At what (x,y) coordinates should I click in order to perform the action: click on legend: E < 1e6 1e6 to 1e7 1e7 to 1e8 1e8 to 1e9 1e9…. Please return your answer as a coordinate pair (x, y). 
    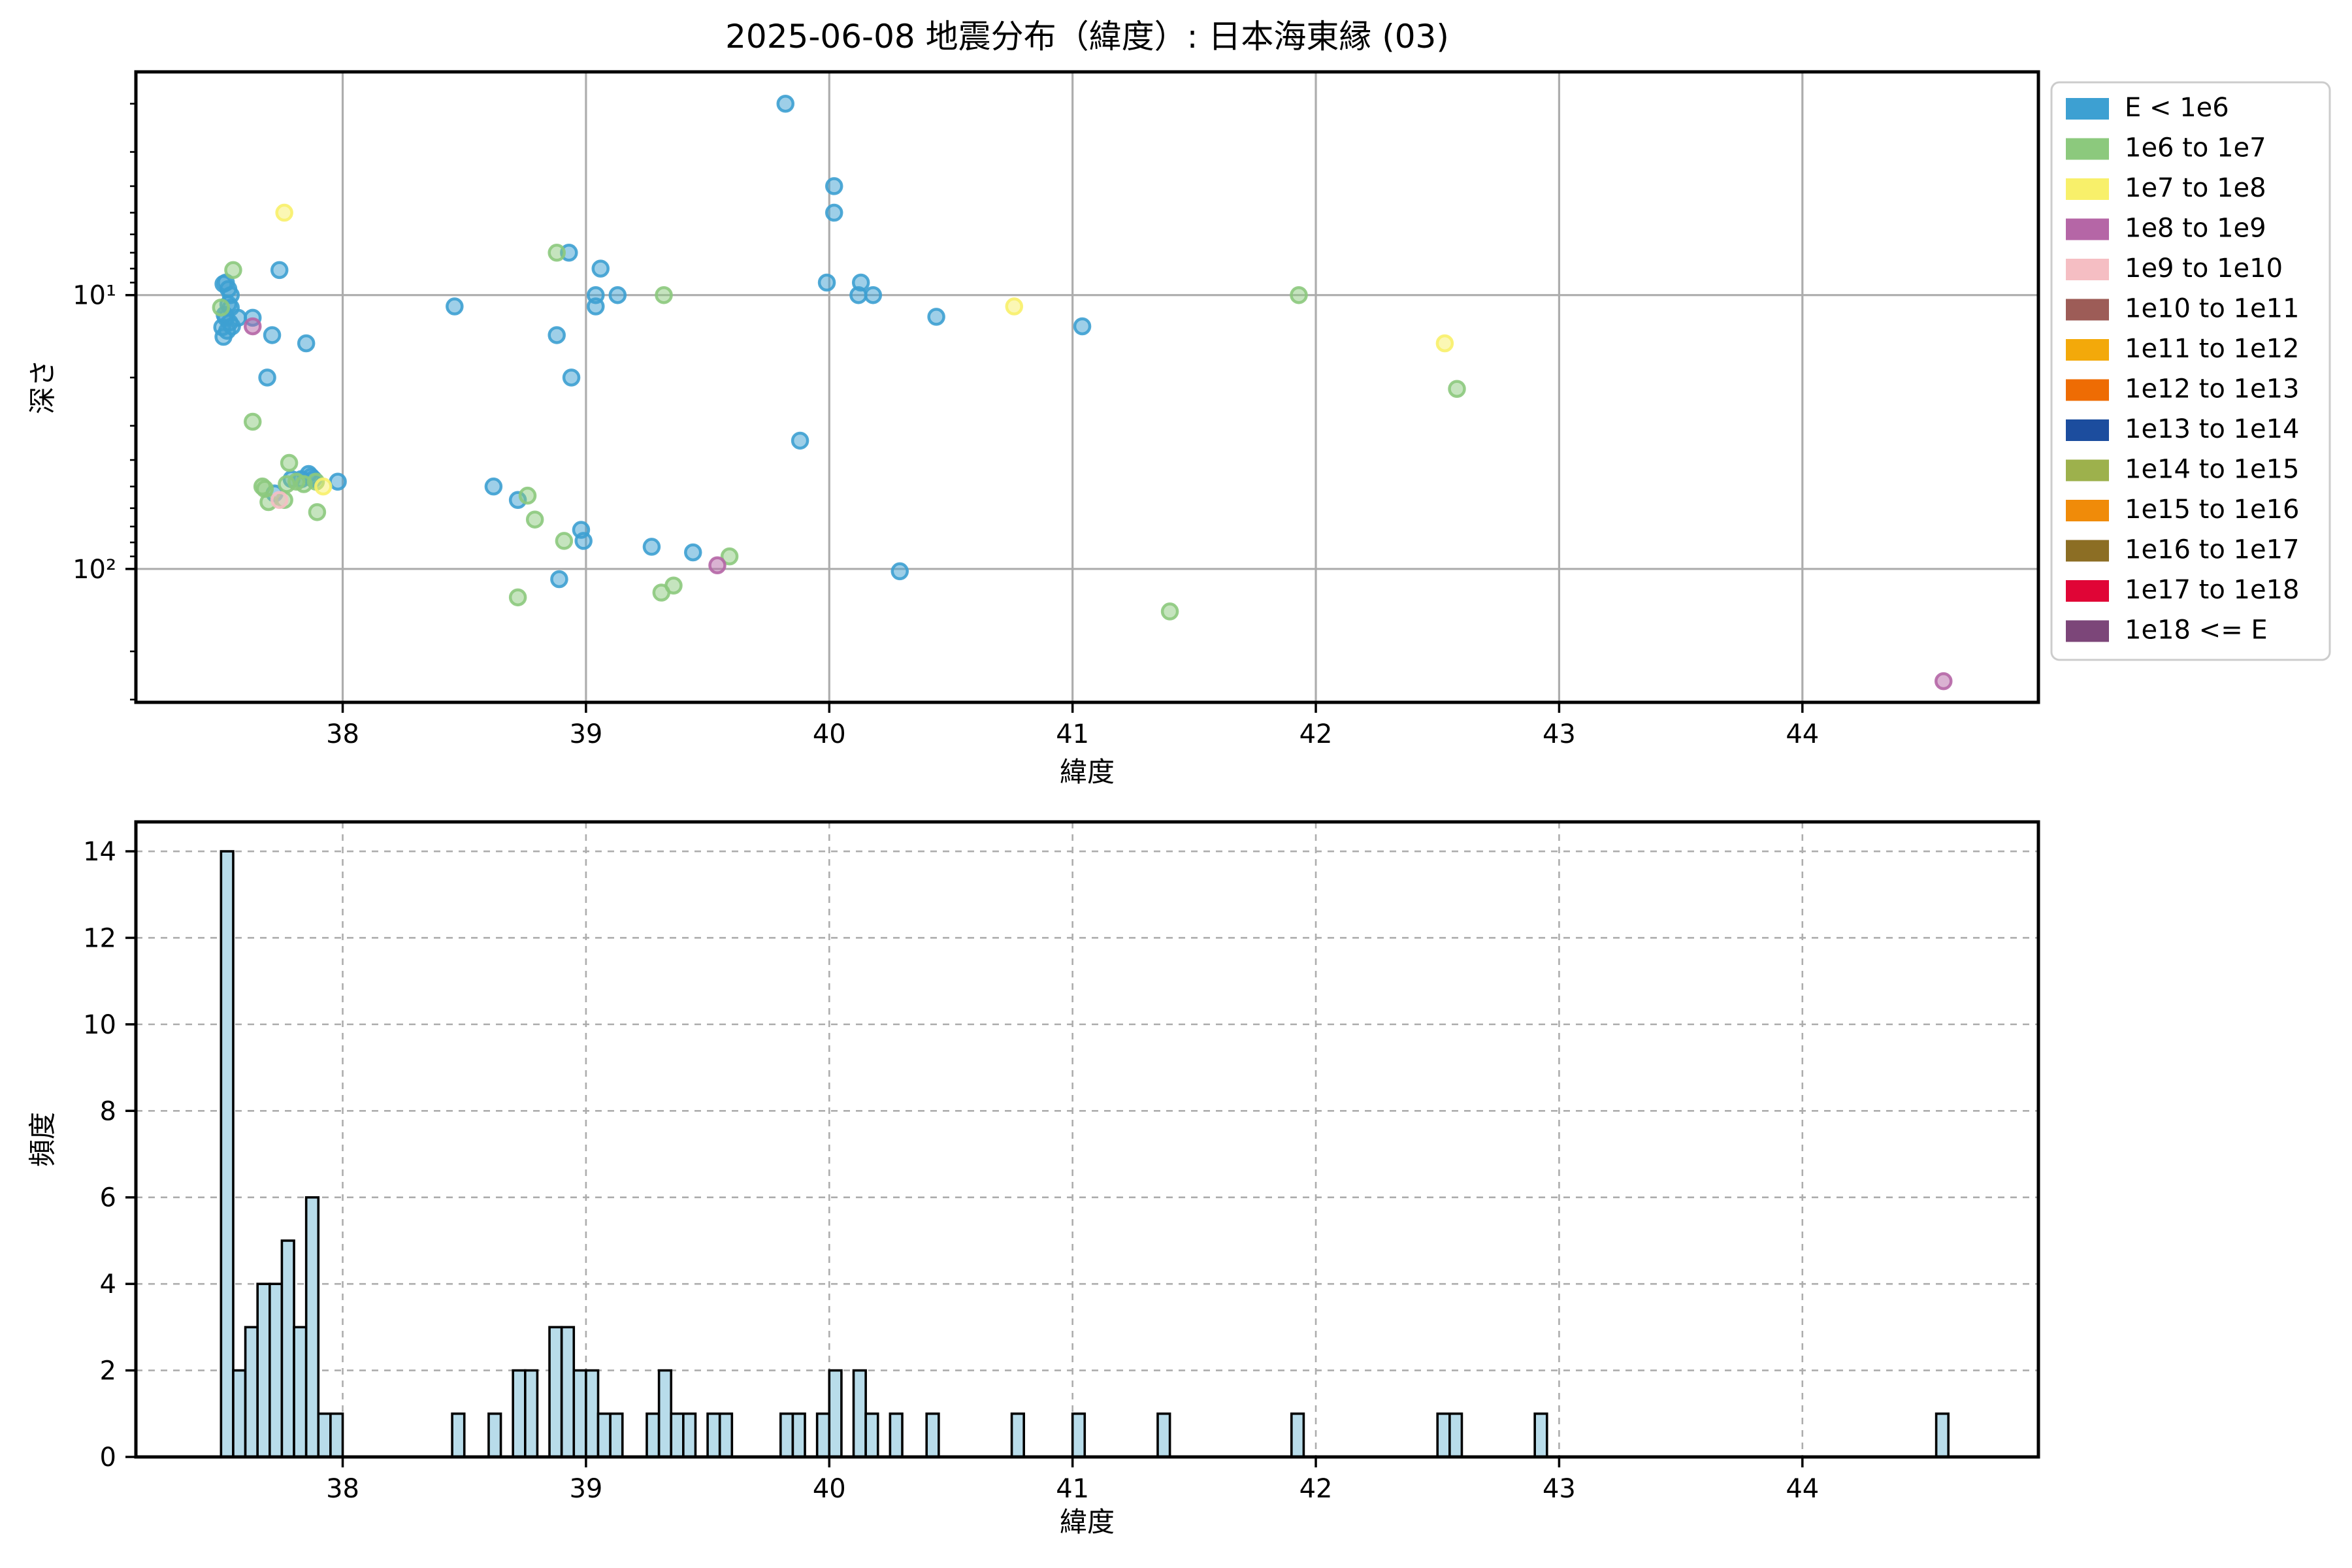
    Looking at the image, I should click on (2190, 371).